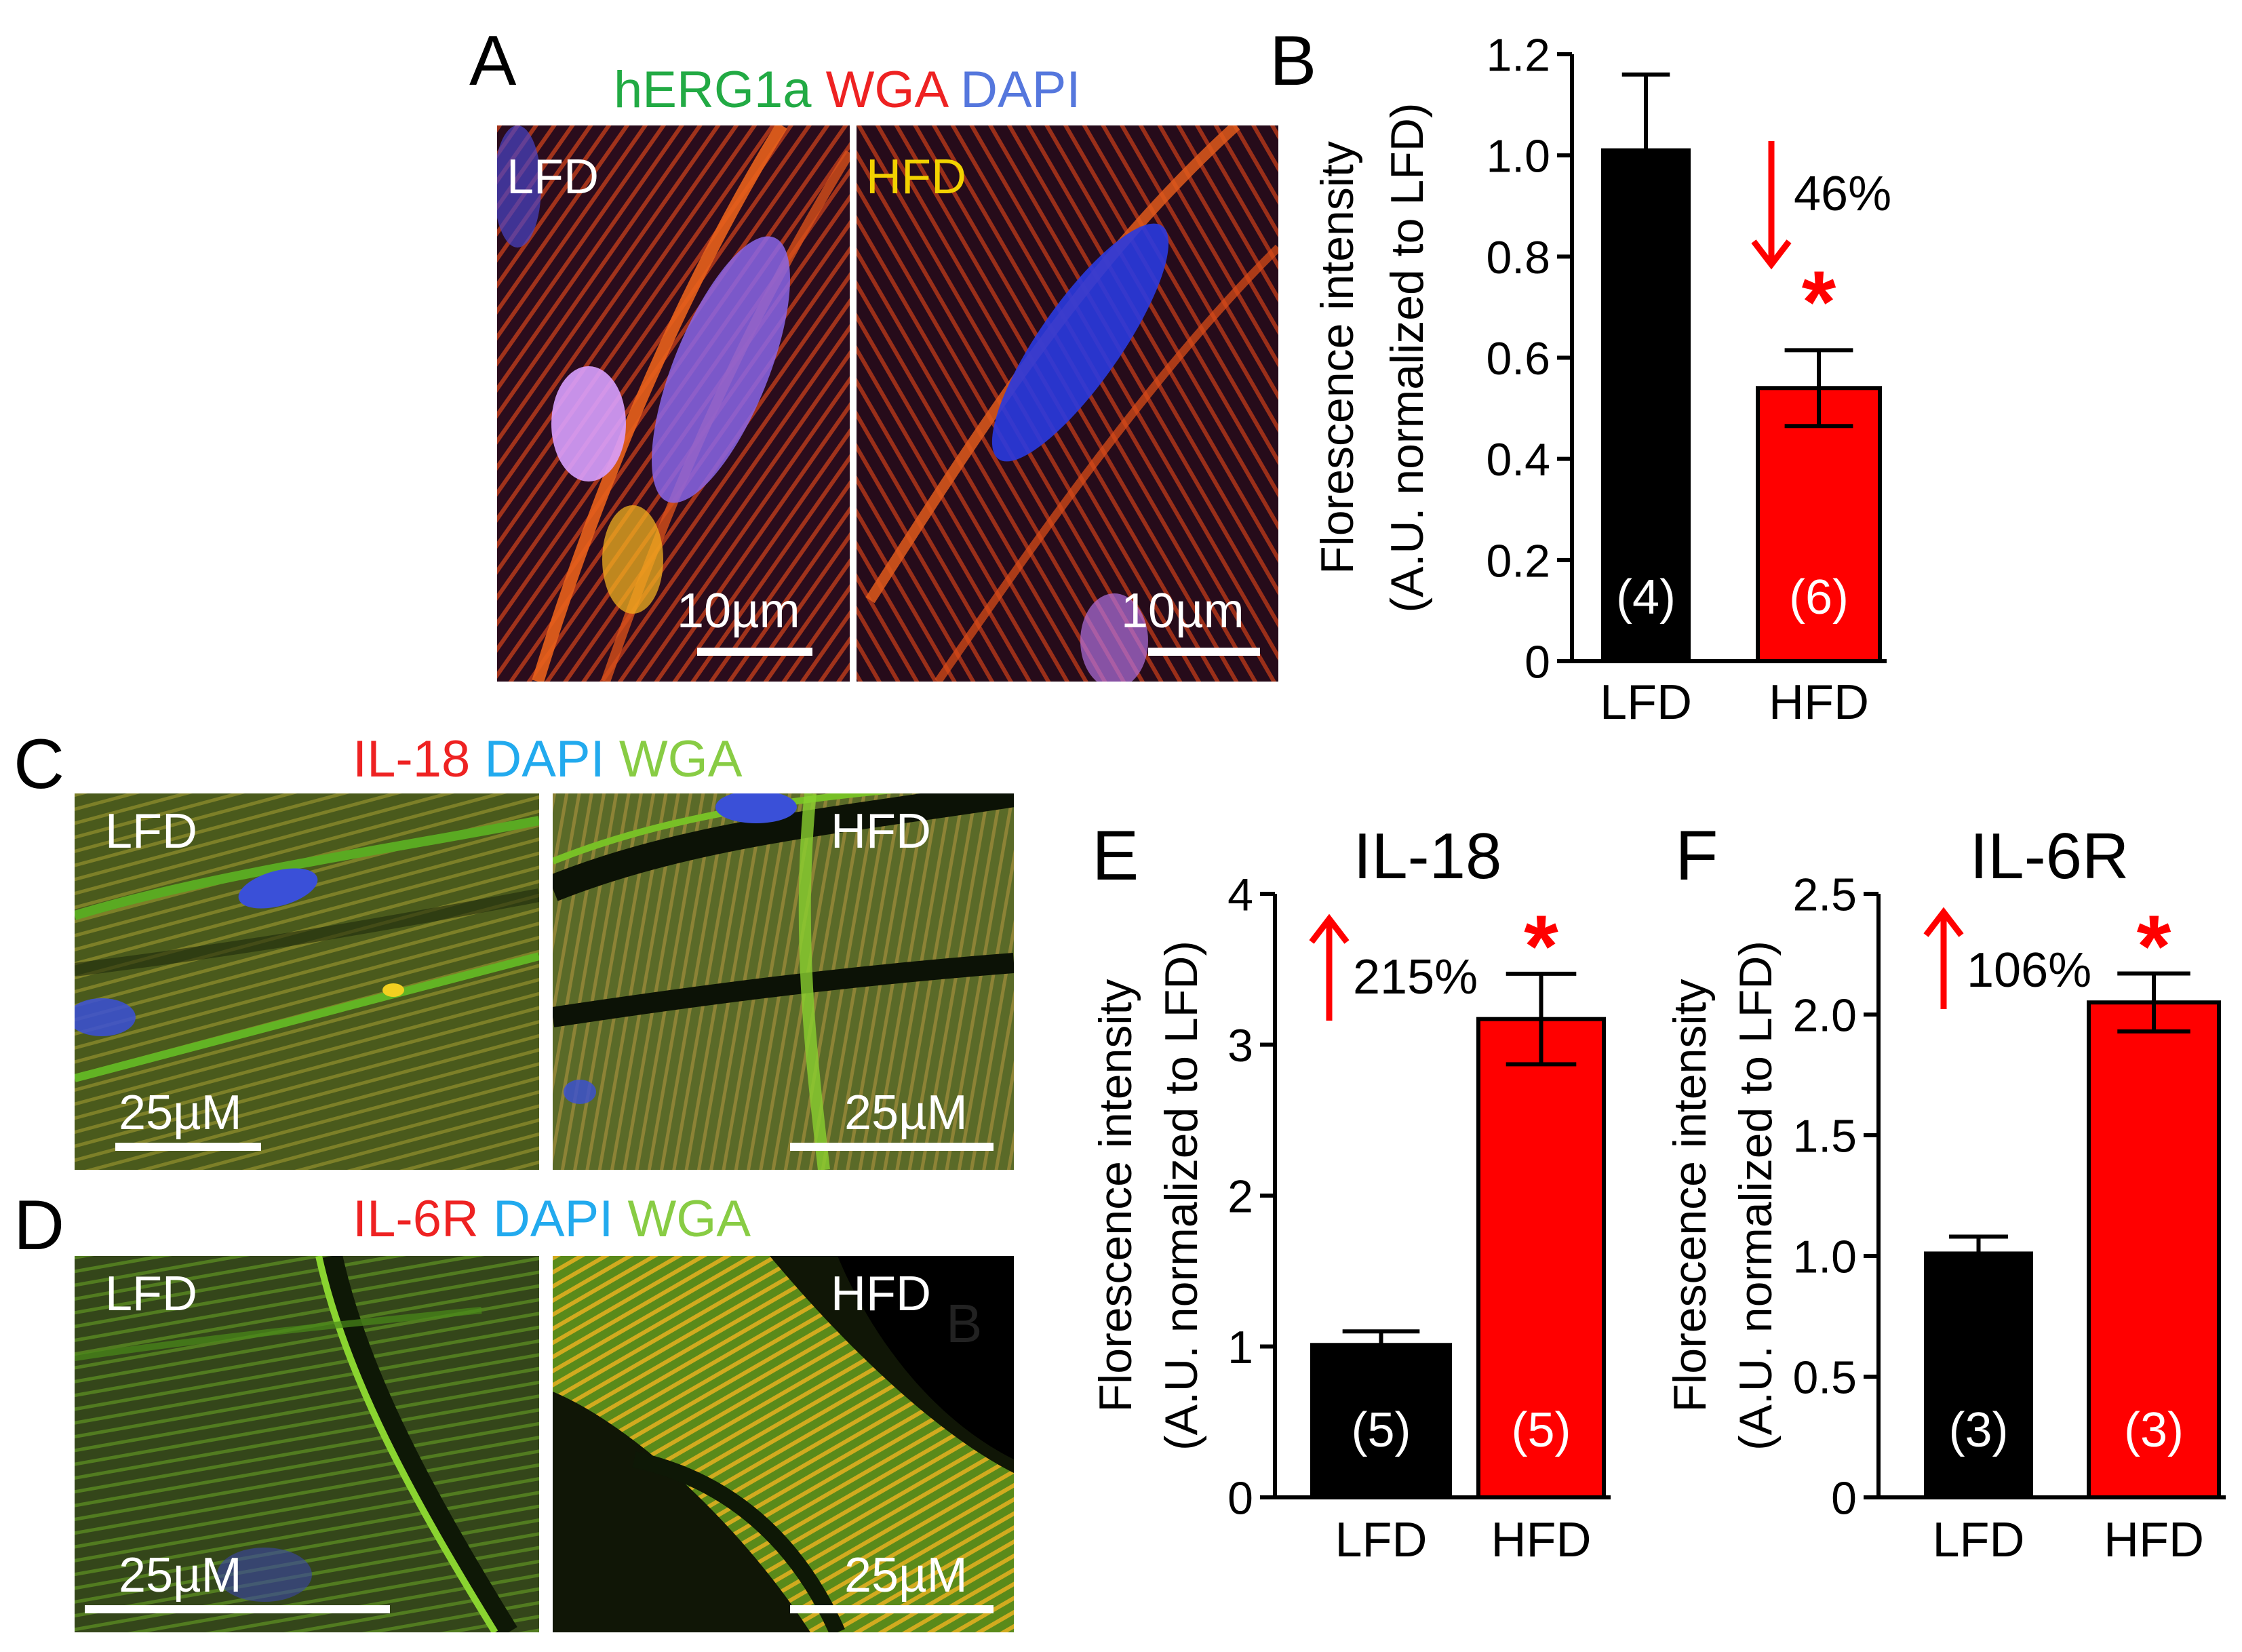 This screenshot has width=2242, height=1652. Describe the element at coordinates (1842, 194) in the screenshot. I see `chart-b-change-percent: 46%` at that location.